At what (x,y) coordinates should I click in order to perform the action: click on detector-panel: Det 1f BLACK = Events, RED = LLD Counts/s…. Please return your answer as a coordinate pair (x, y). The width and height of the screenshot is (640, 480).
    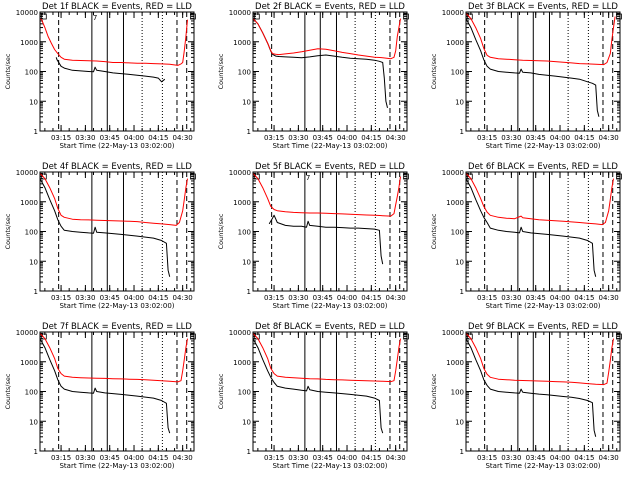
    Looking at the image, I should click on (100, 76).